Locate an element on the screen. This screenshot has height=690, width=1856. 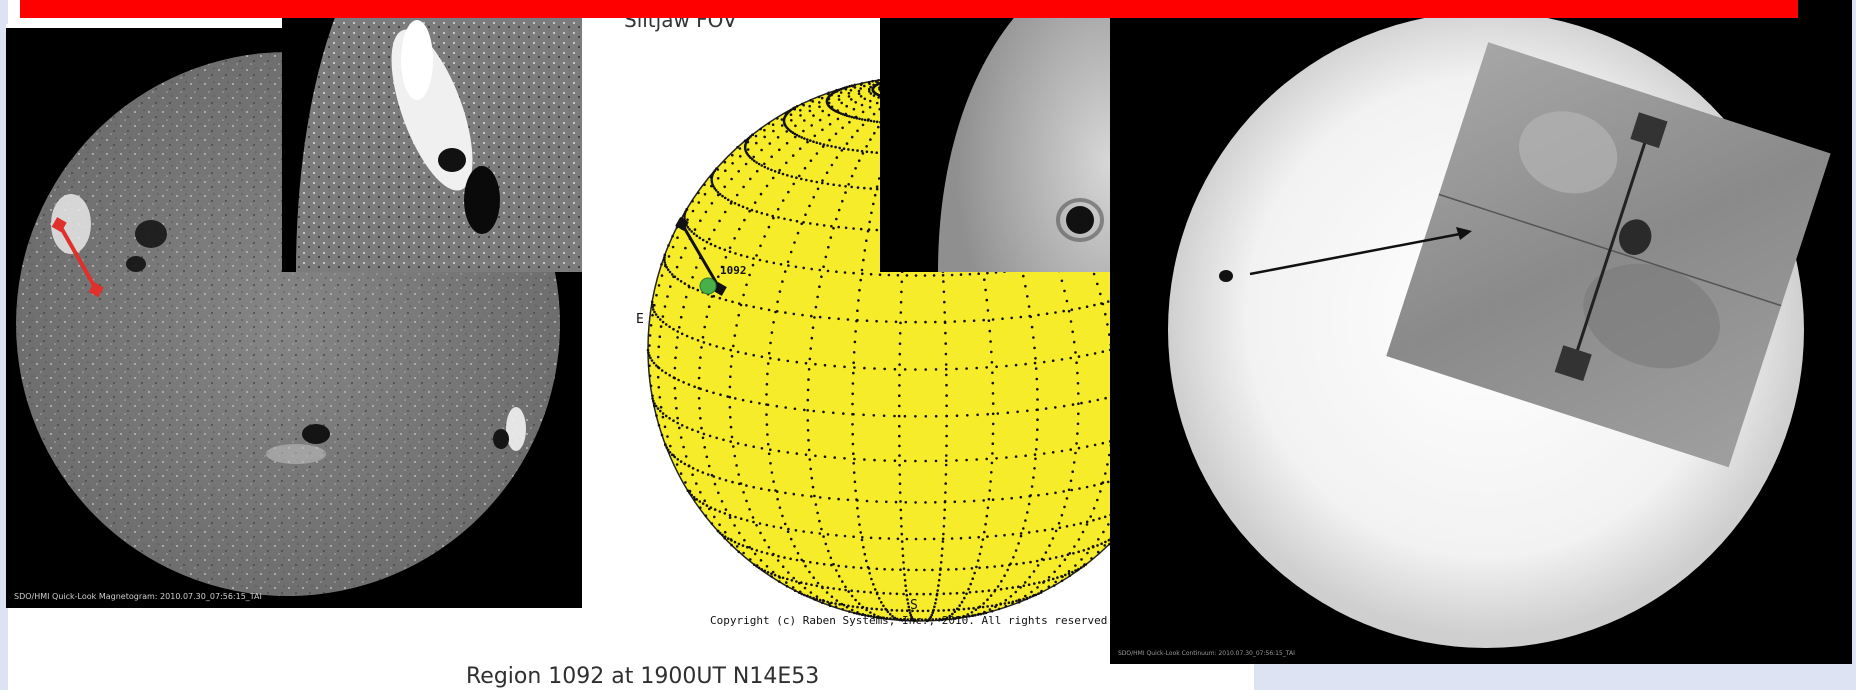
inset-sunspot is located at coordinates (1080, 220).